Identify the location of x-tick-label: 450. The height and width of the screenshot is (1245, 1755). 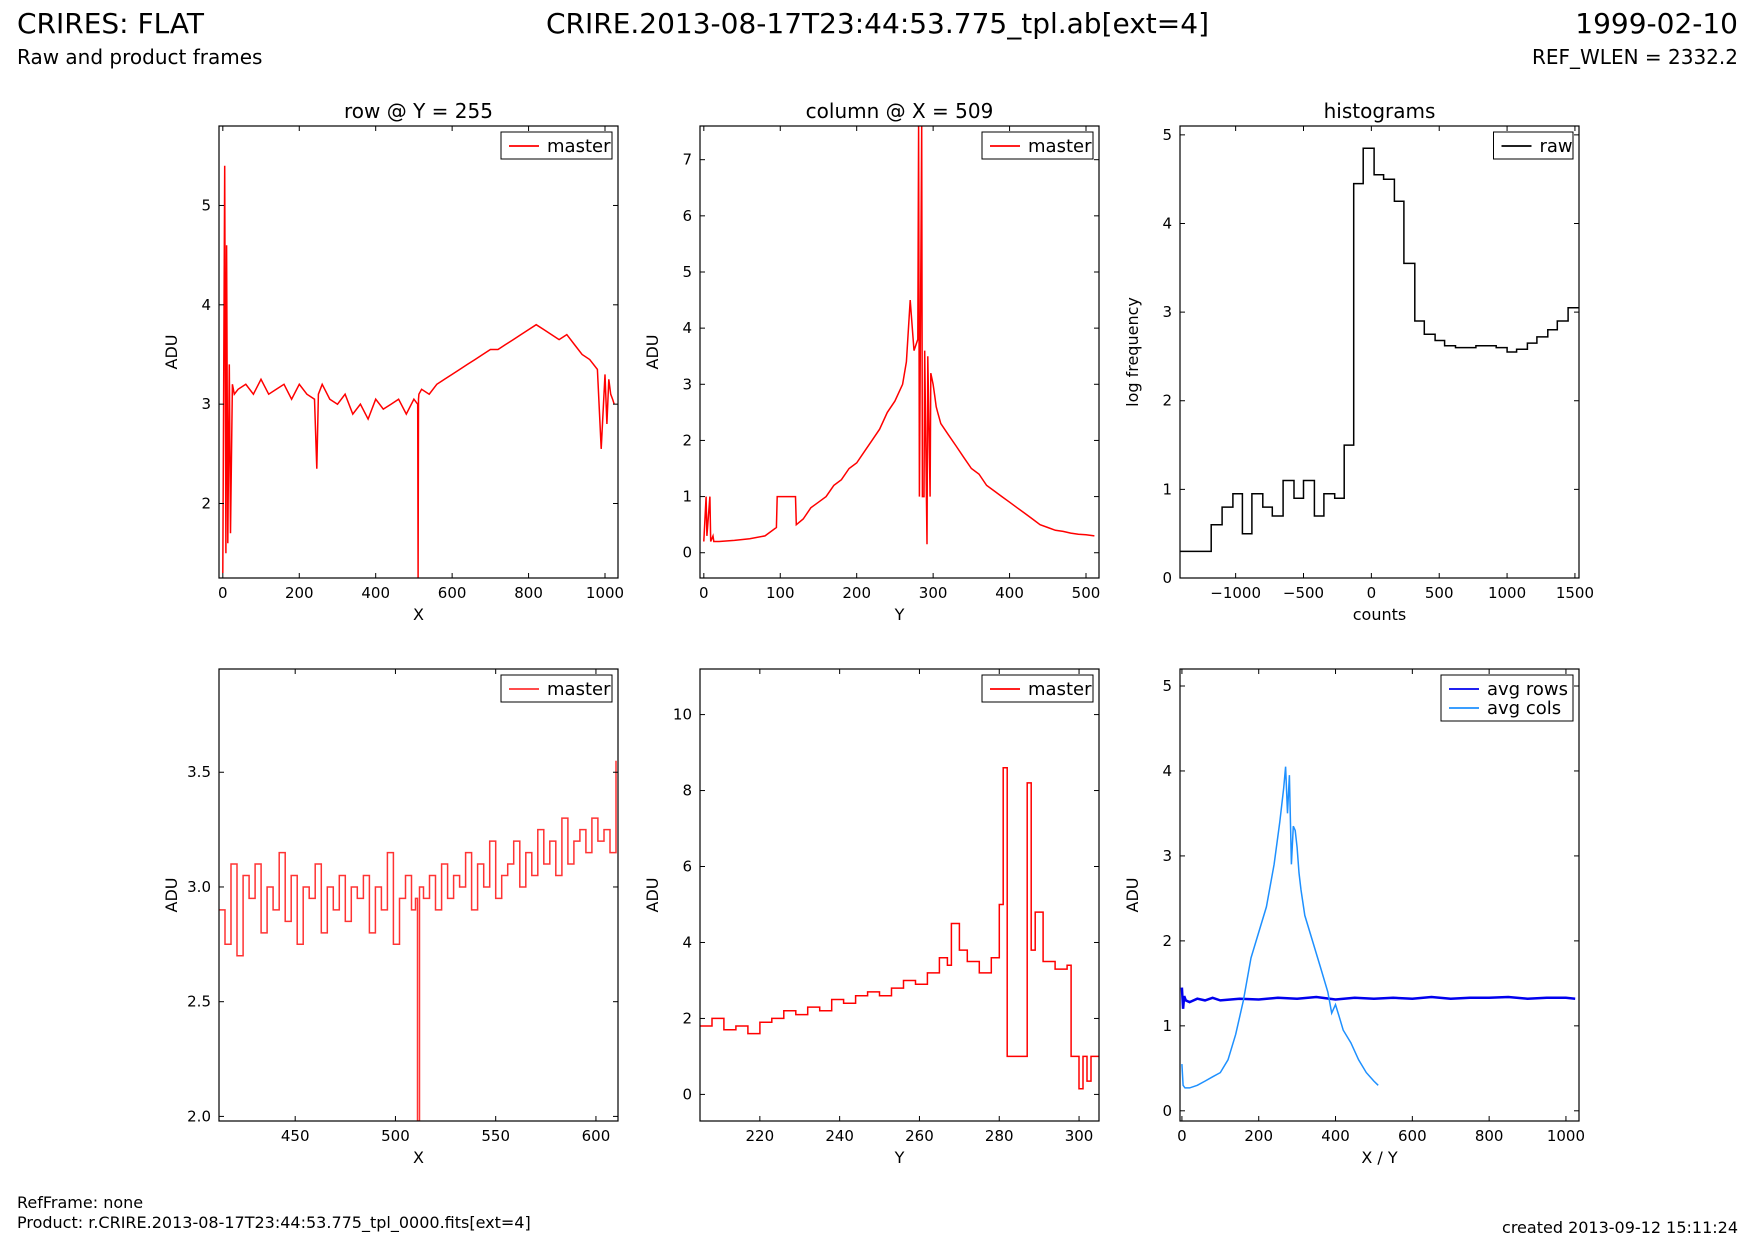
(295, 1136).